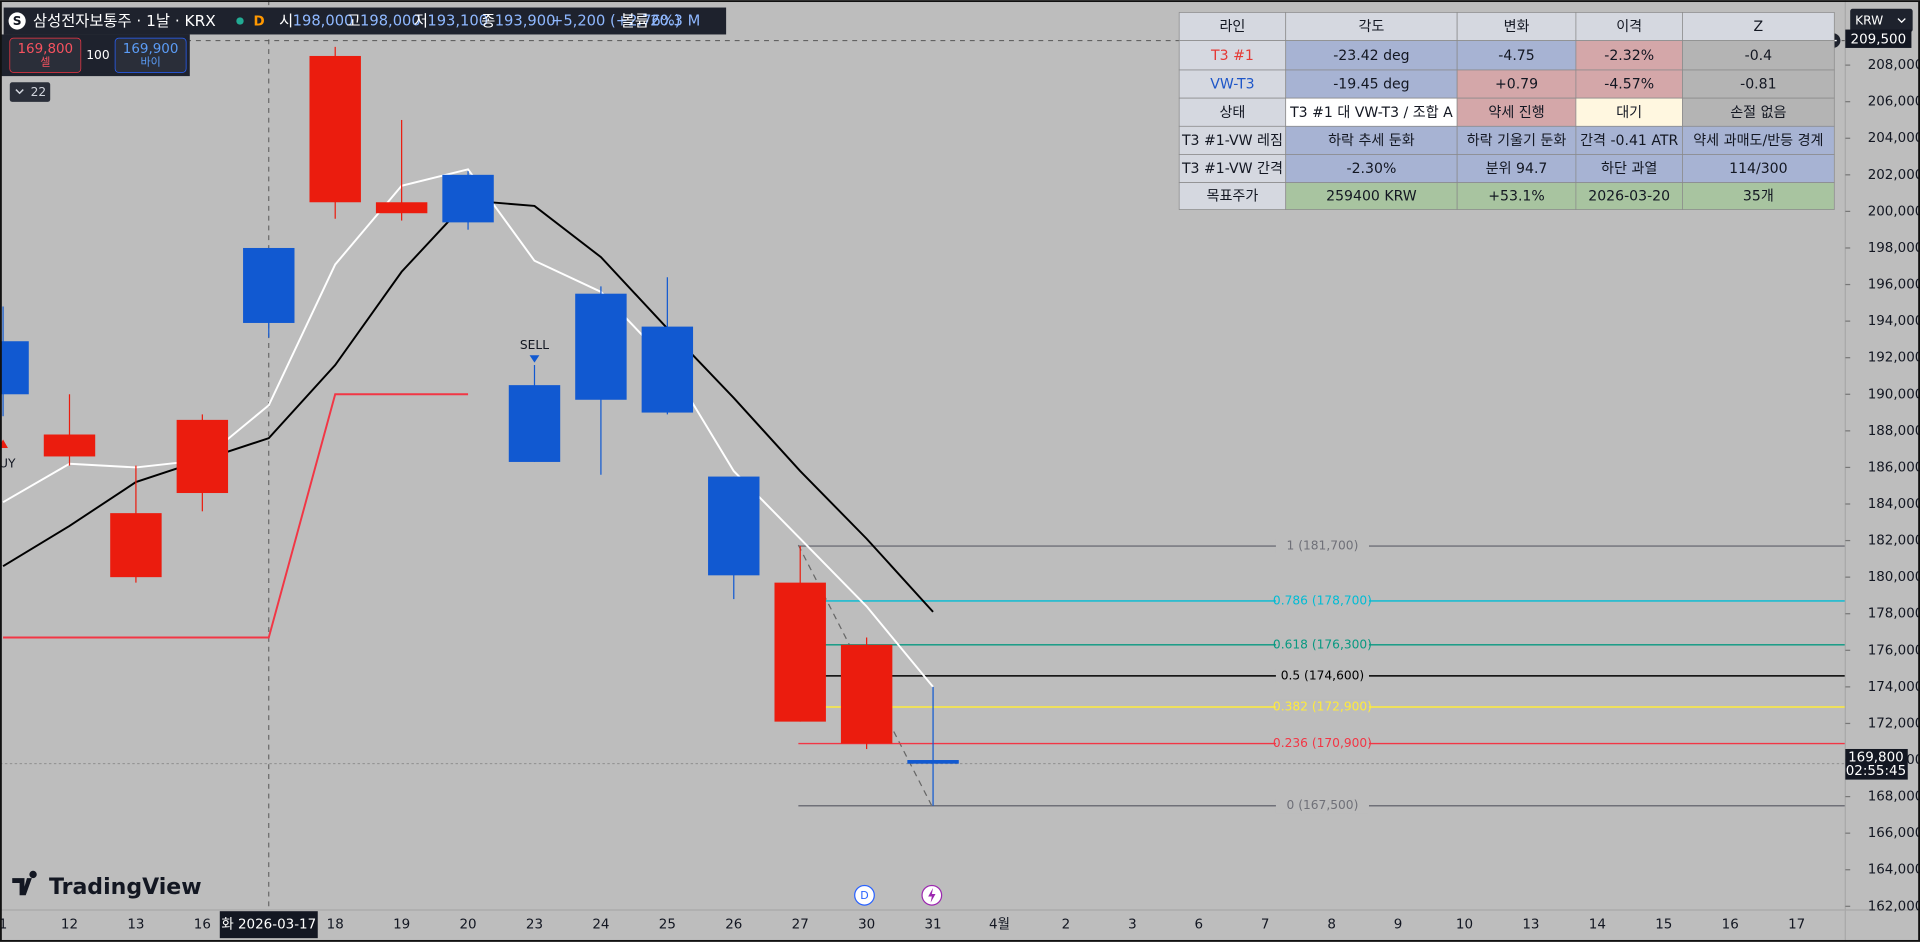  What do you see at coordinates (1894, 723) in the screenshot?
I see `y-tick-label: 172,000` at bounding box center [1894, 723].